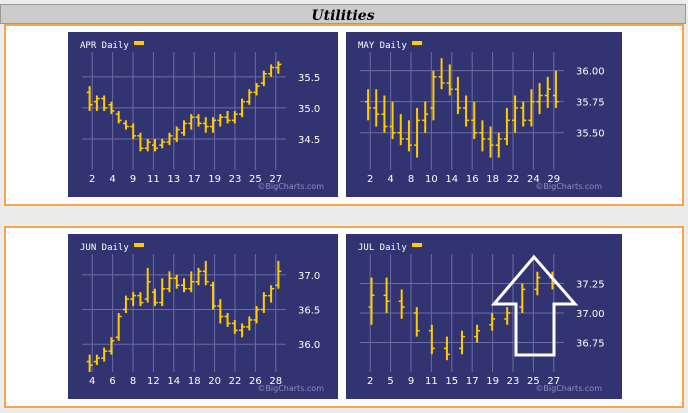 This screenshot has height=413, width=688. I want to click on x-tick-label: 28, so click(275, 381).